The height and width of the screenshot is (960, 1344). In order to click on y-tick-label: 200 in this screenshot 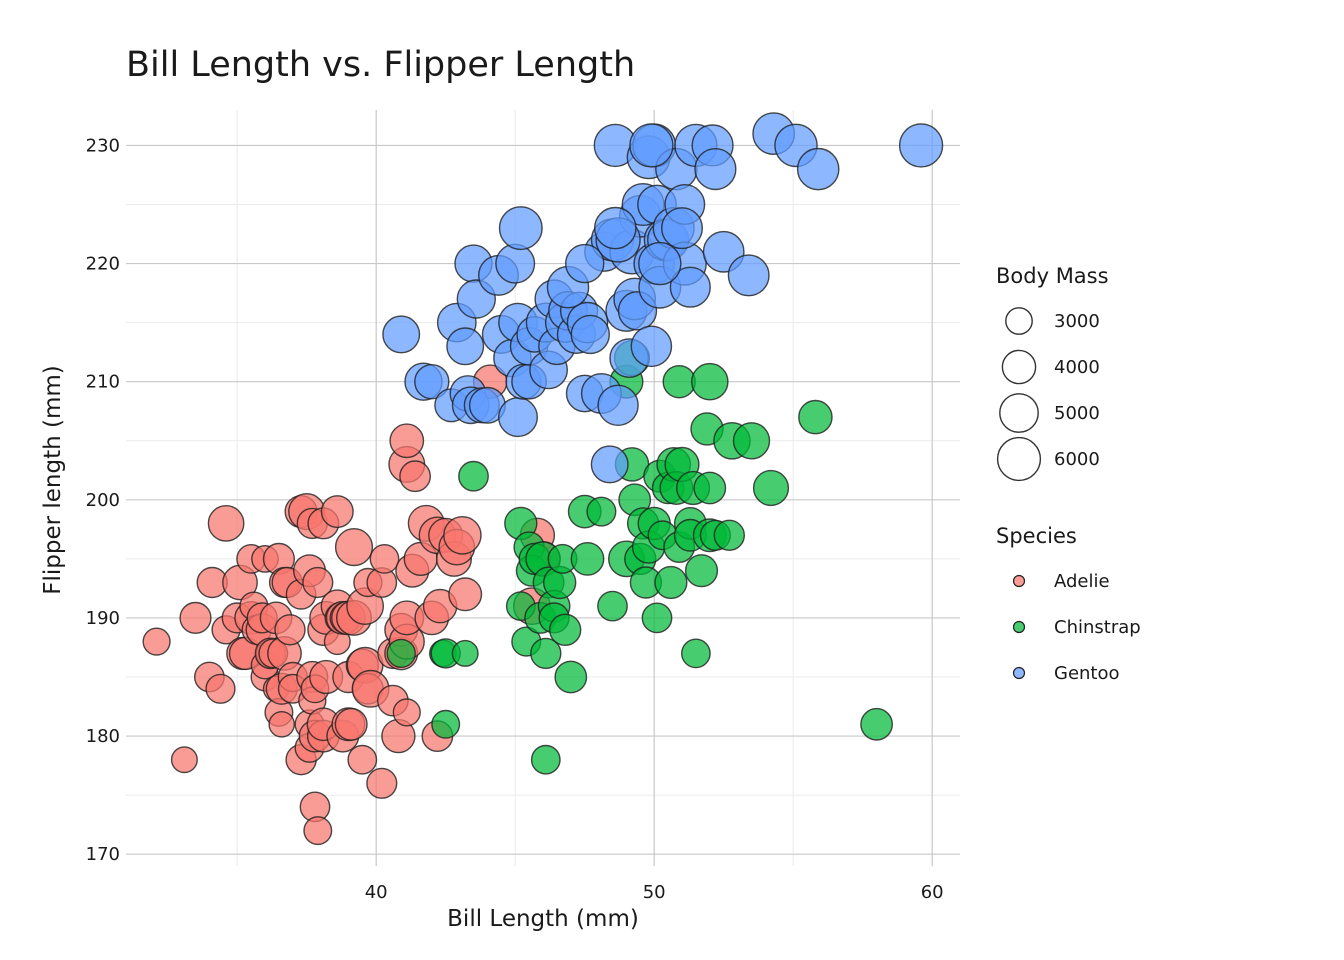, I will do `click(103, 500)`.